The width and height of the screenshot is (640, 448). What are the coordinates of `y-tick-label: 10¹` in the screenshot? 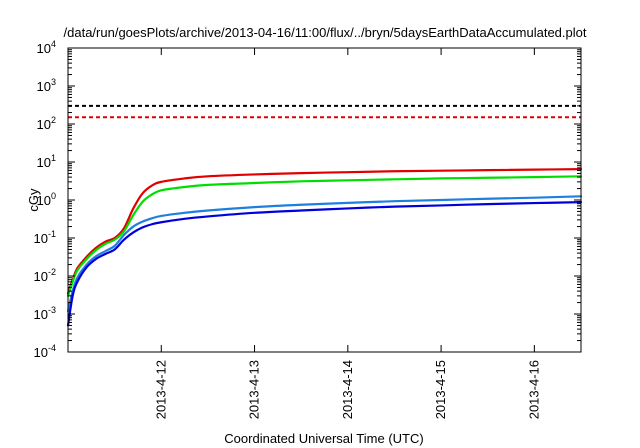 It's located at (46, 161).